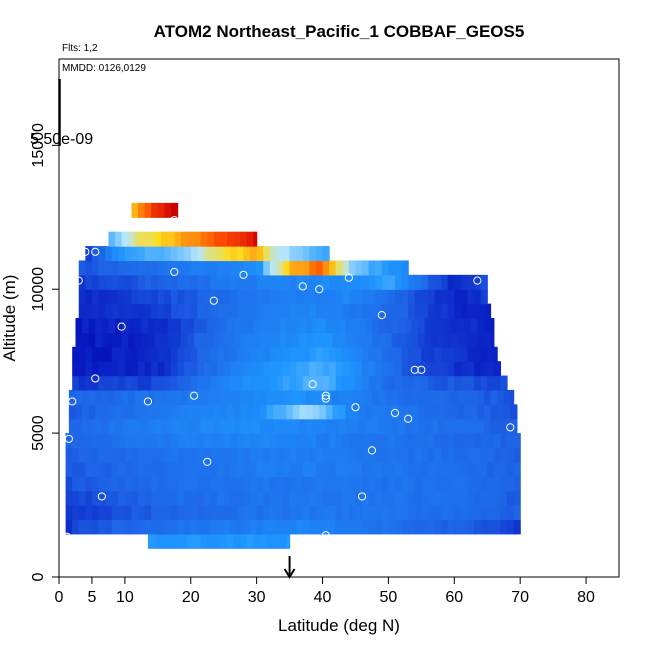  What do you see at coordinates (38, 289) in the screenshot?
I see `y-tick-label: 10000` at bounding box center [38, 289].